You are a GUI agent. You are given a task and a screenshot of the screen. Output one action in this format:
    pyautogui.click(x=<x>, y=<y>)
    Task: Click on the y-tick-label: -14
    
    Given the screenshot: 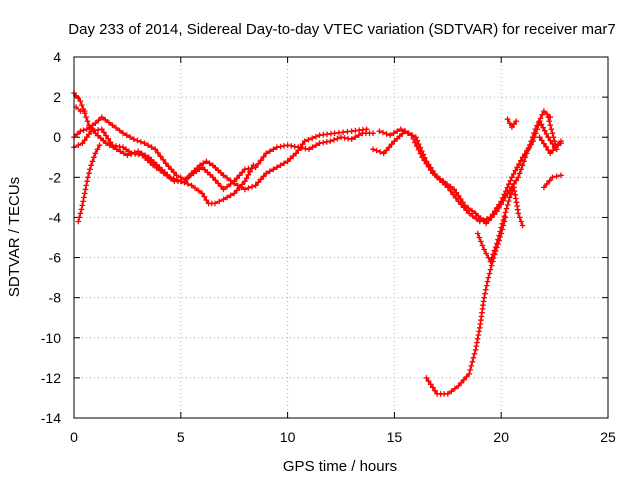 What is the action you would take?
    pyautogui.click(x=51, y=418)
    